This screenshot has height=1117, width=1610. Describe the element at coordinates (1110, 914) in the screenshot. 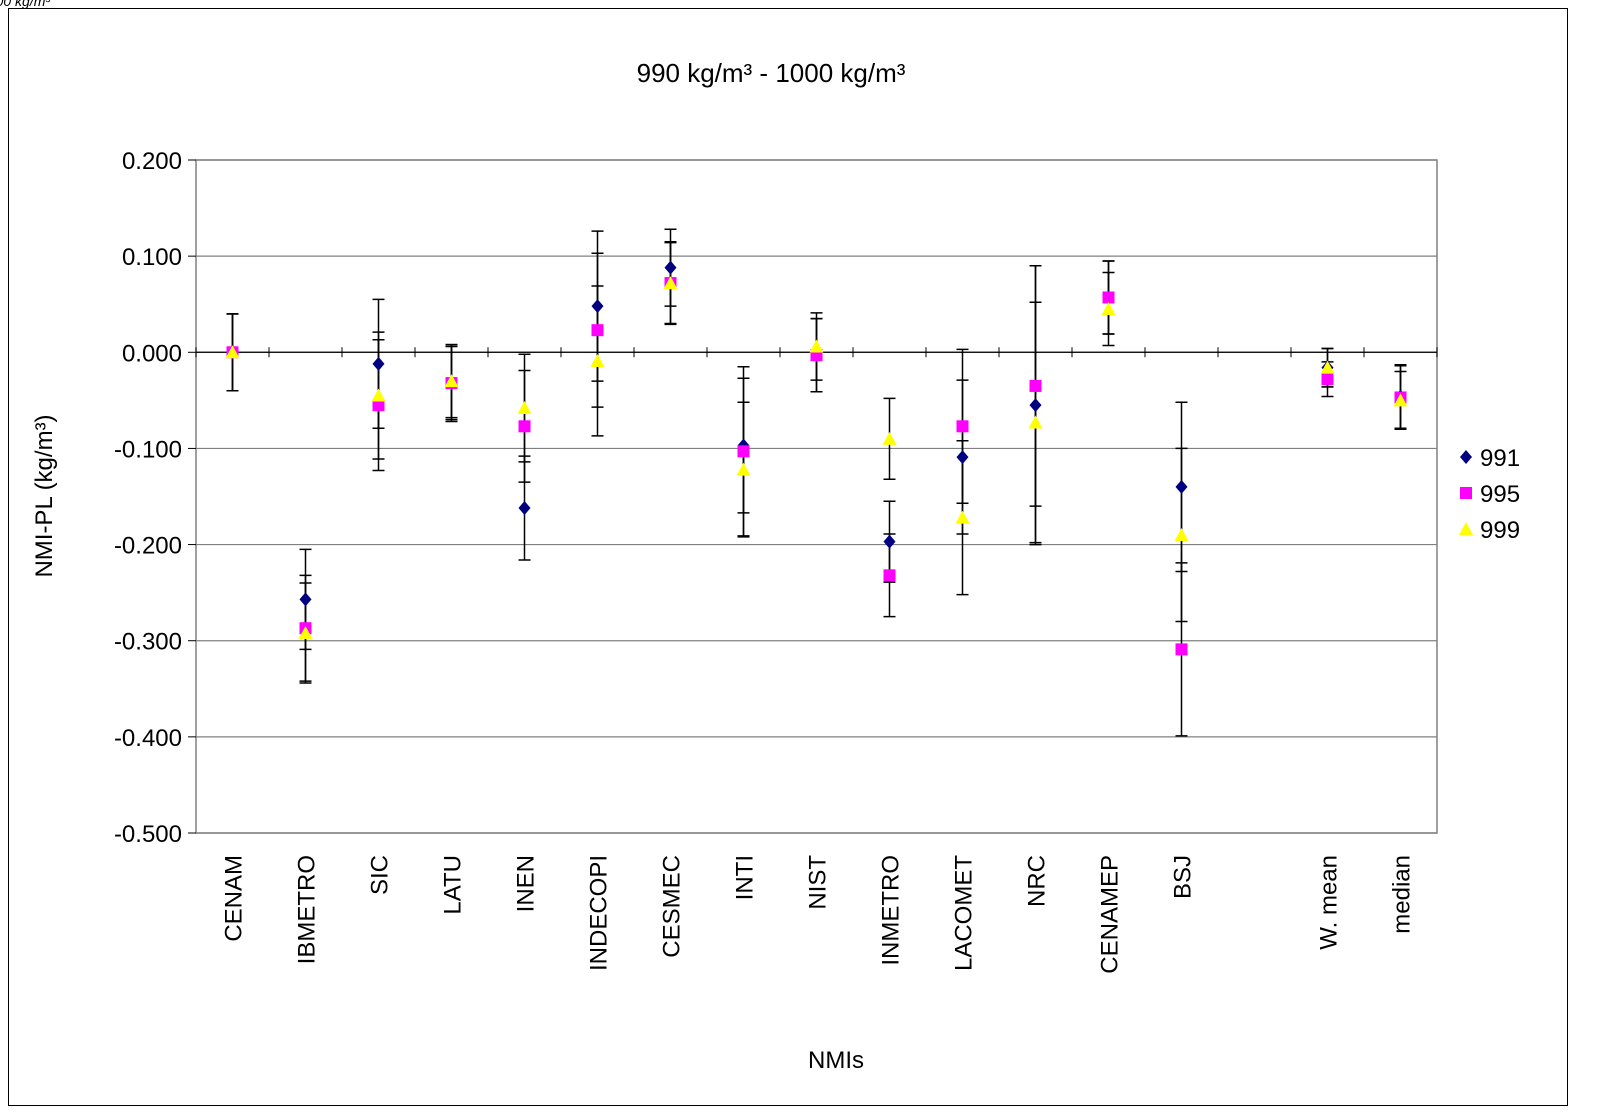

I see `x-tick-label: CENAMEP` at that location.